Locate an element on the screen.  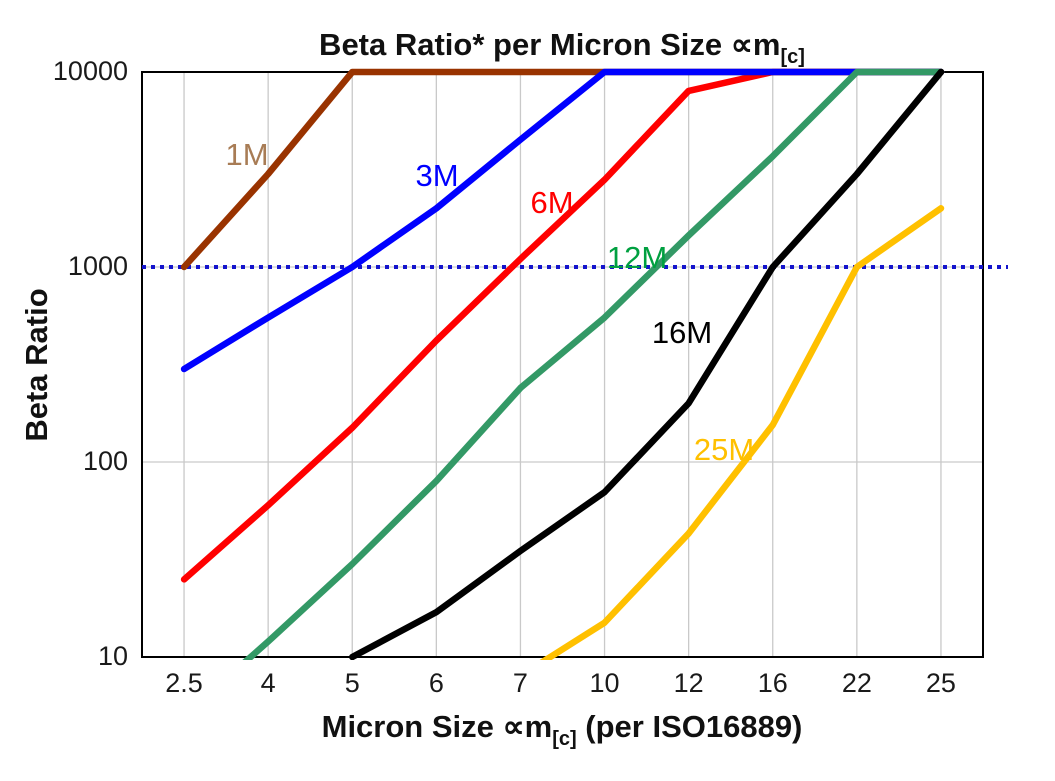
series-label-3m: 3M is located at coordinates (437, 175).